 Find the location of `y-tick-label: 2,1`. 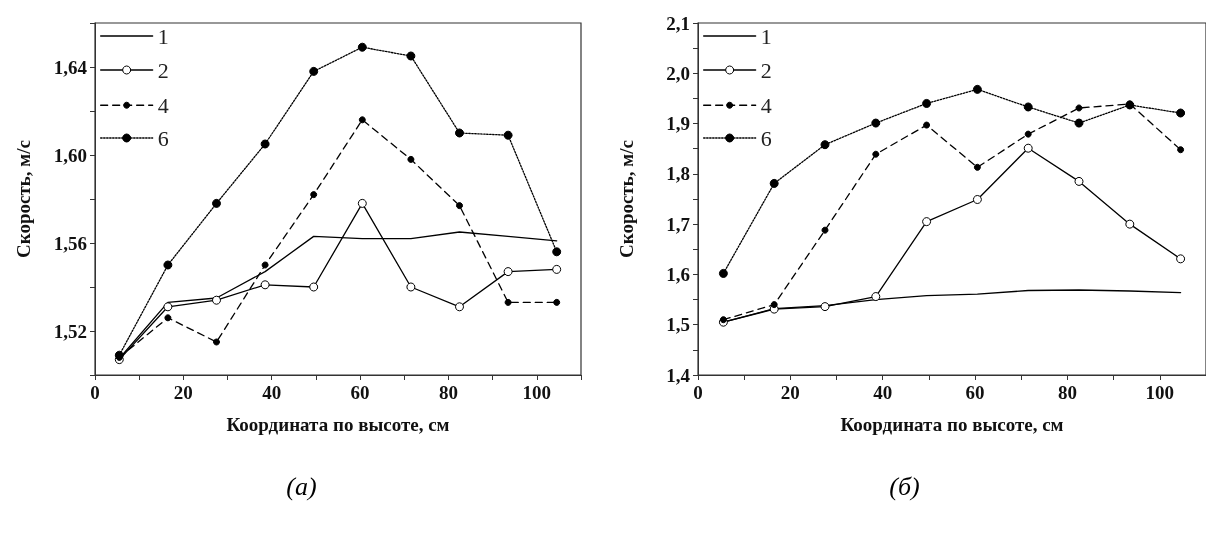

y-tick-label: 2,1 is located at coordinates (678, 23).